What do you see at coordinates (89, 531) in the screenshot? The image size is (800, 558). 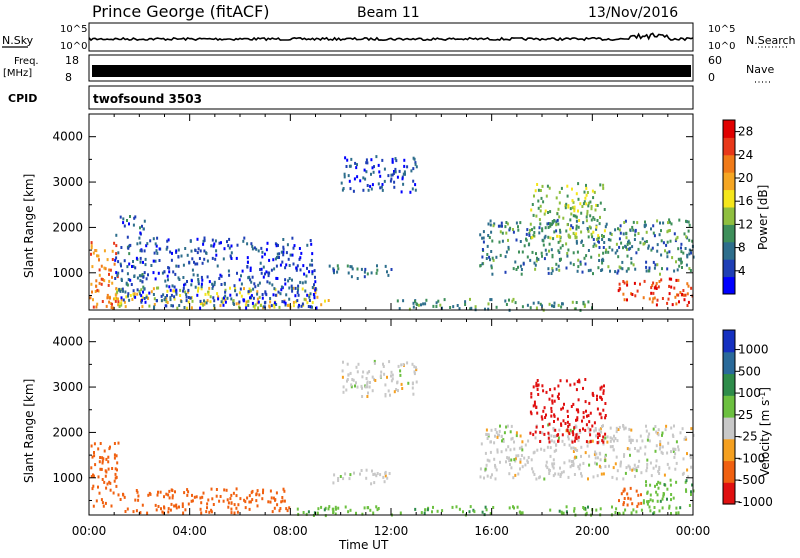 I see `x-tick-label: 00:00` at bounding box center [89, 531].